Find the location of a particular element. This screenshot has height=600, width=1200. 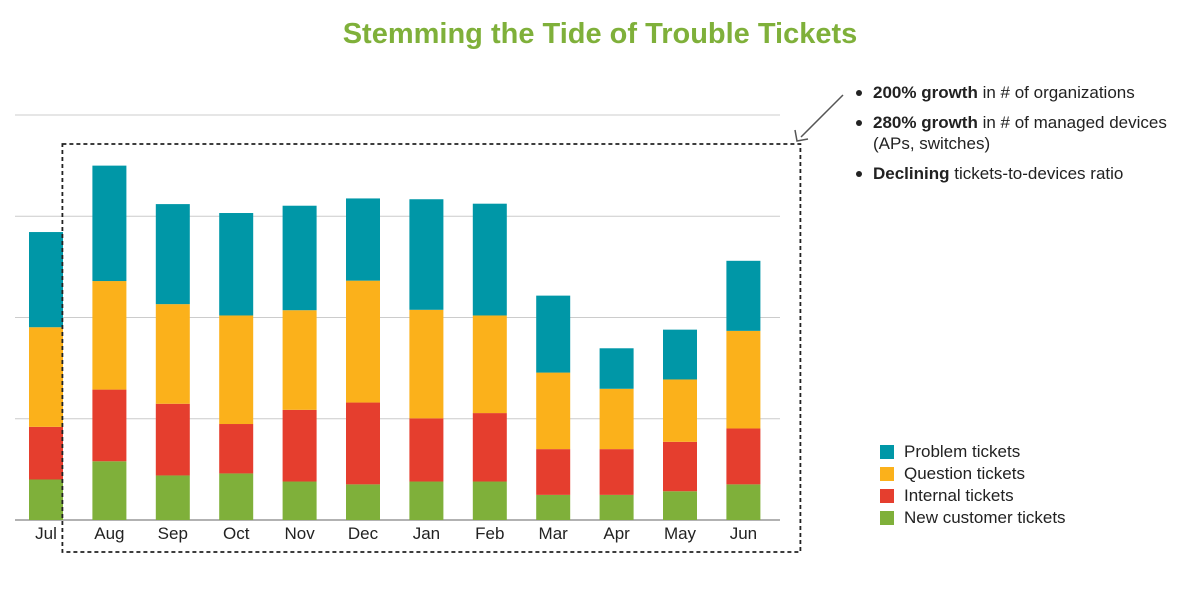

x-tick-label: Mar is located at coordinates (554, 533).